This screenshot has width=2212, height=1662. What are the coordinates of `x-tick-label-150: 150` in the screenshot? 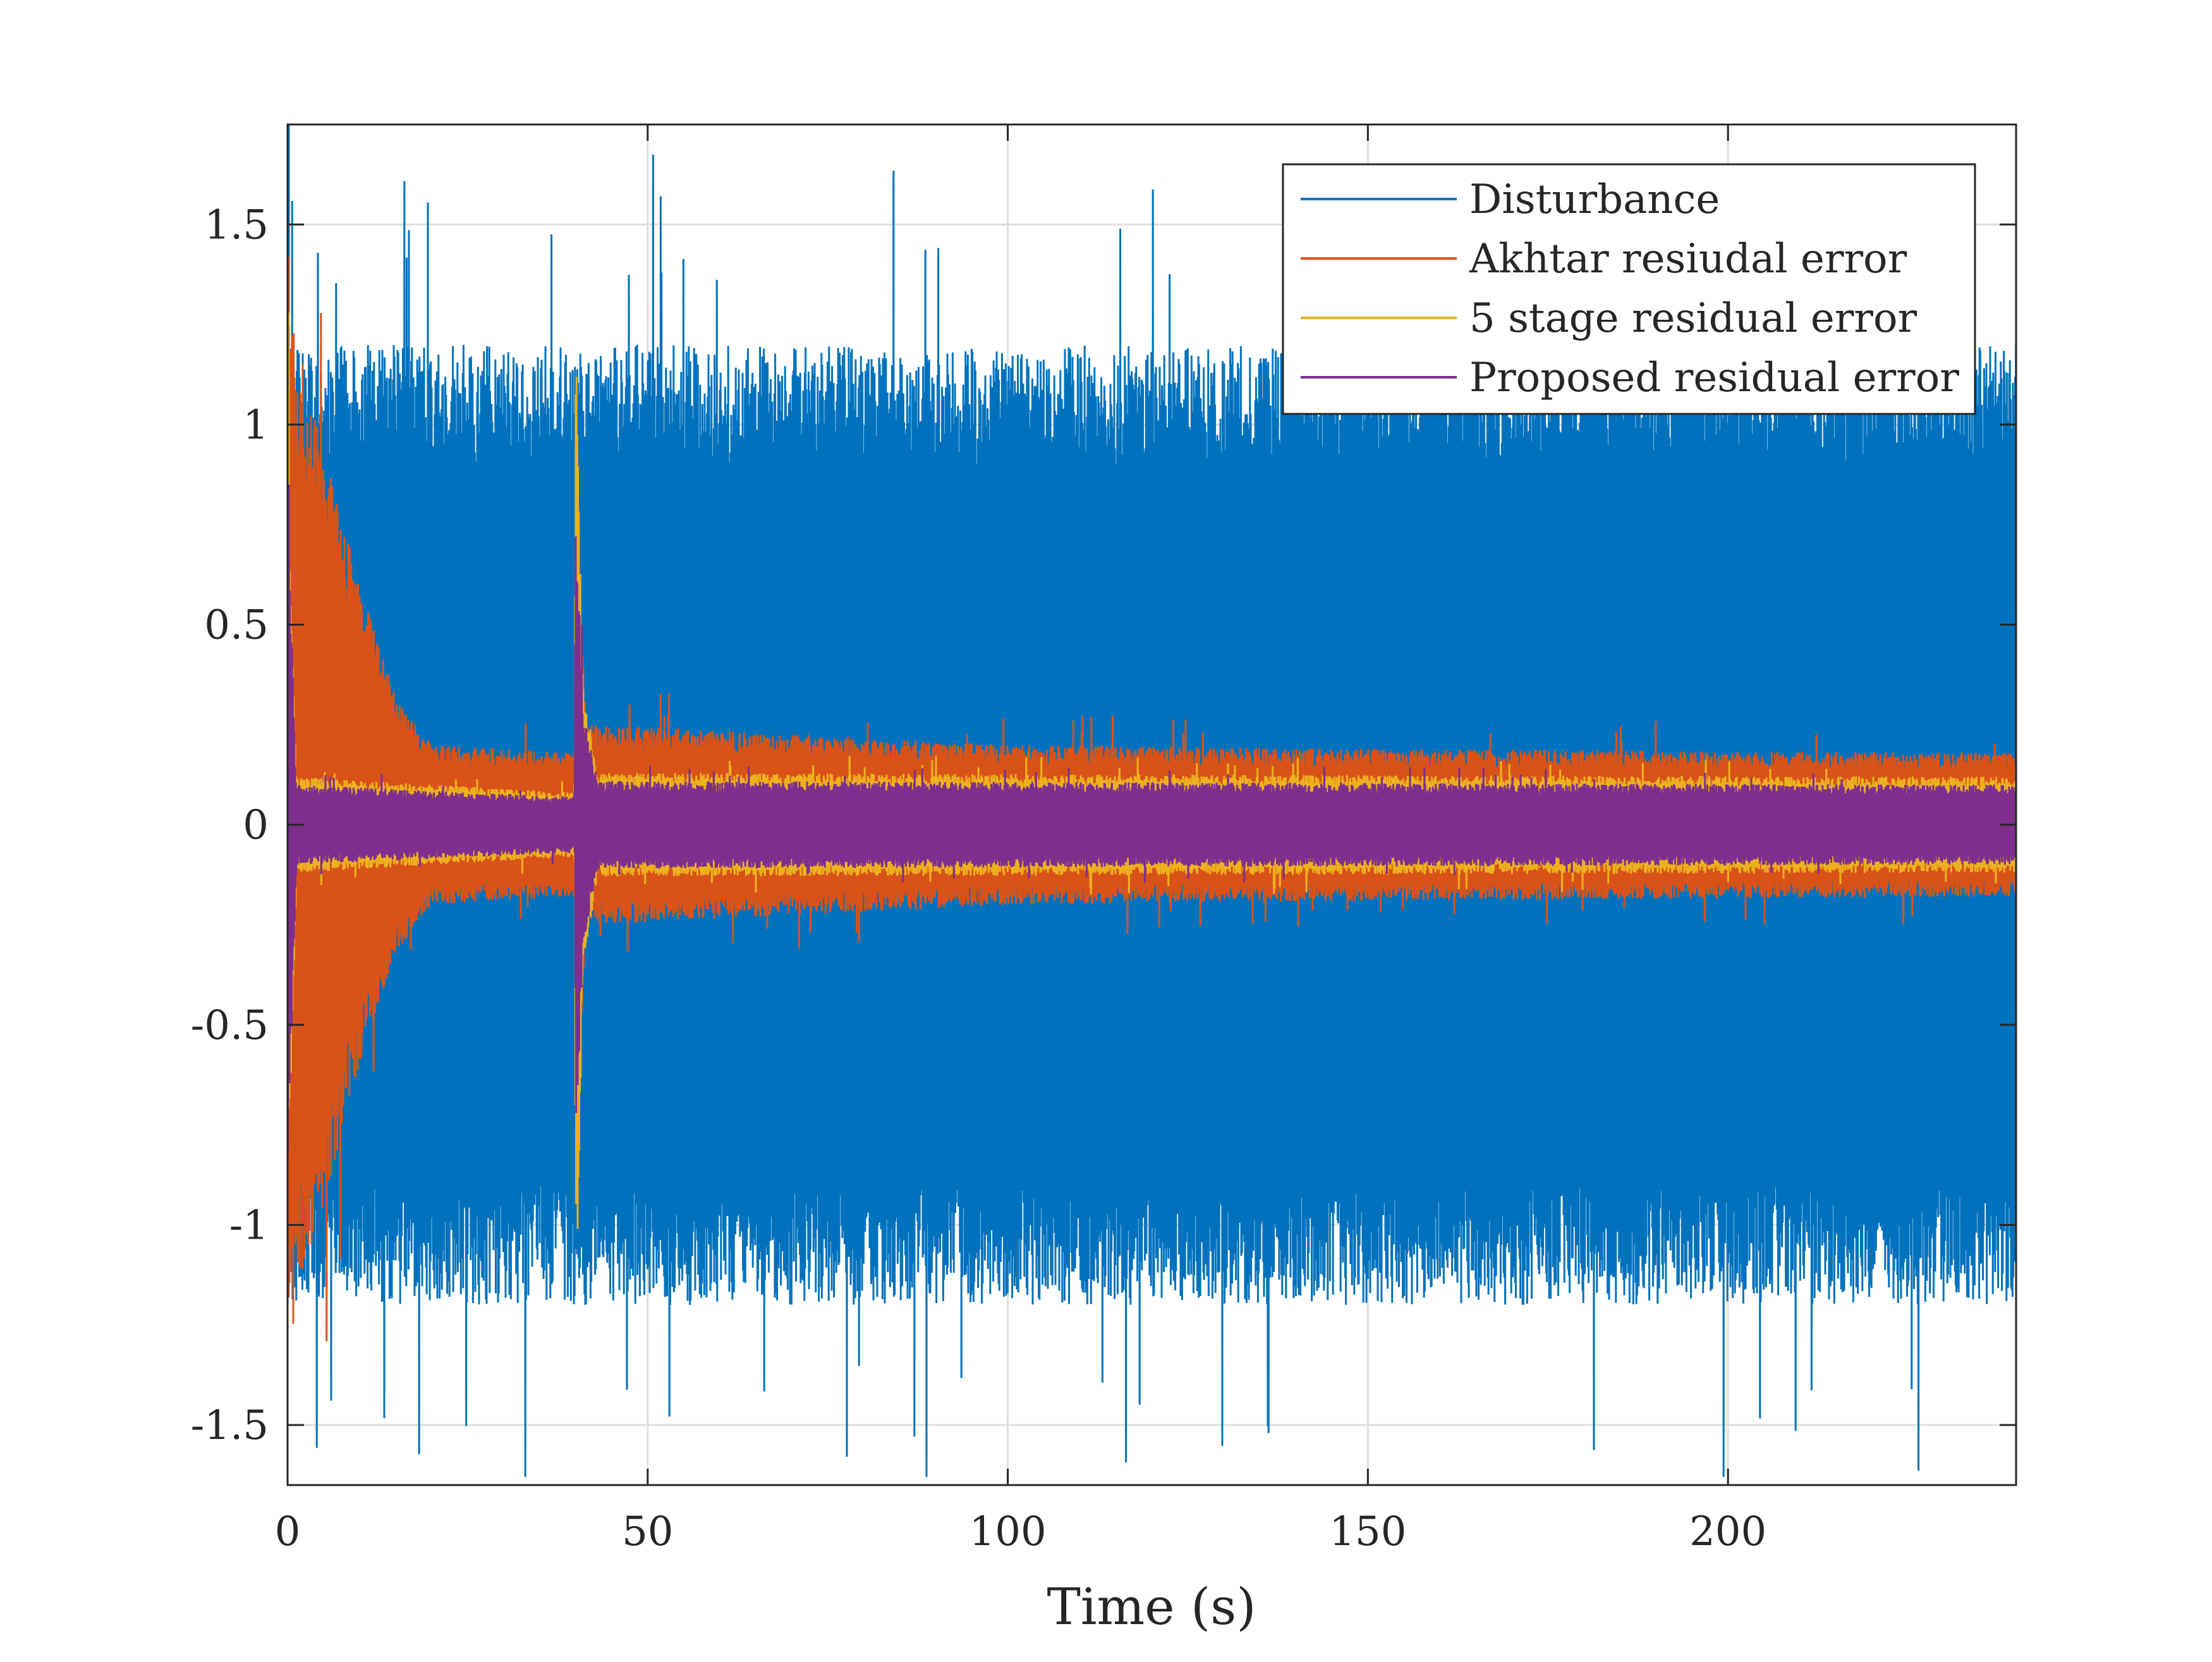 It's located at (1367, 1531).